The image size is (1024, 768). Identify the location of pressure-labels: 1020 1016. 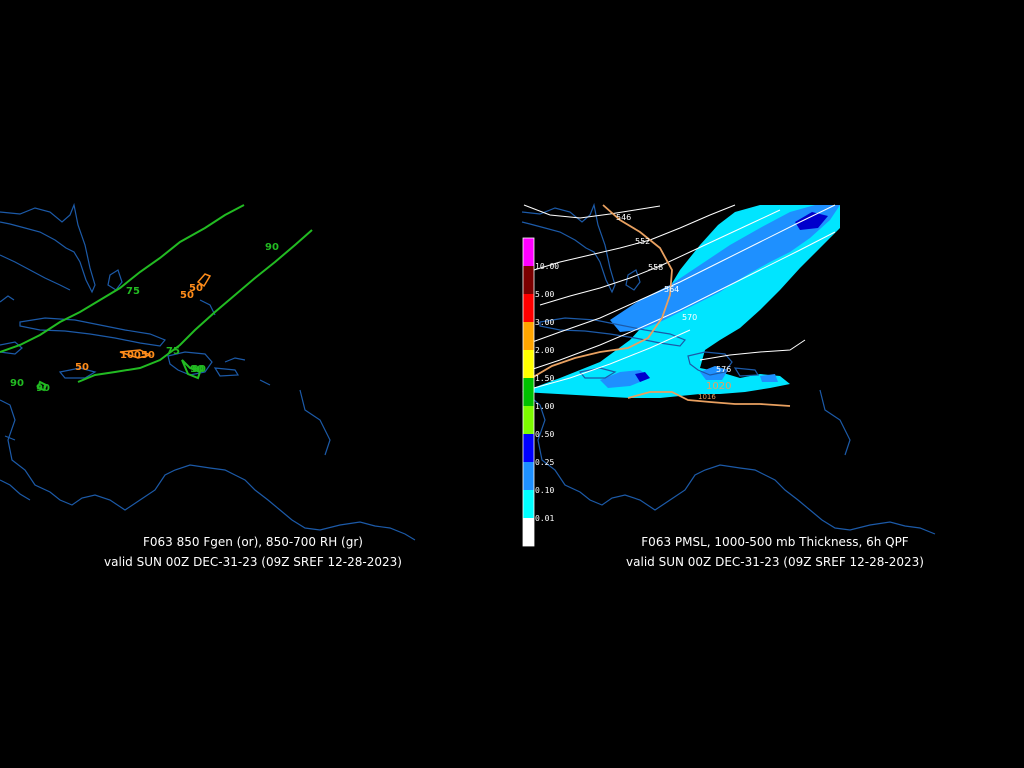
(714, 391).